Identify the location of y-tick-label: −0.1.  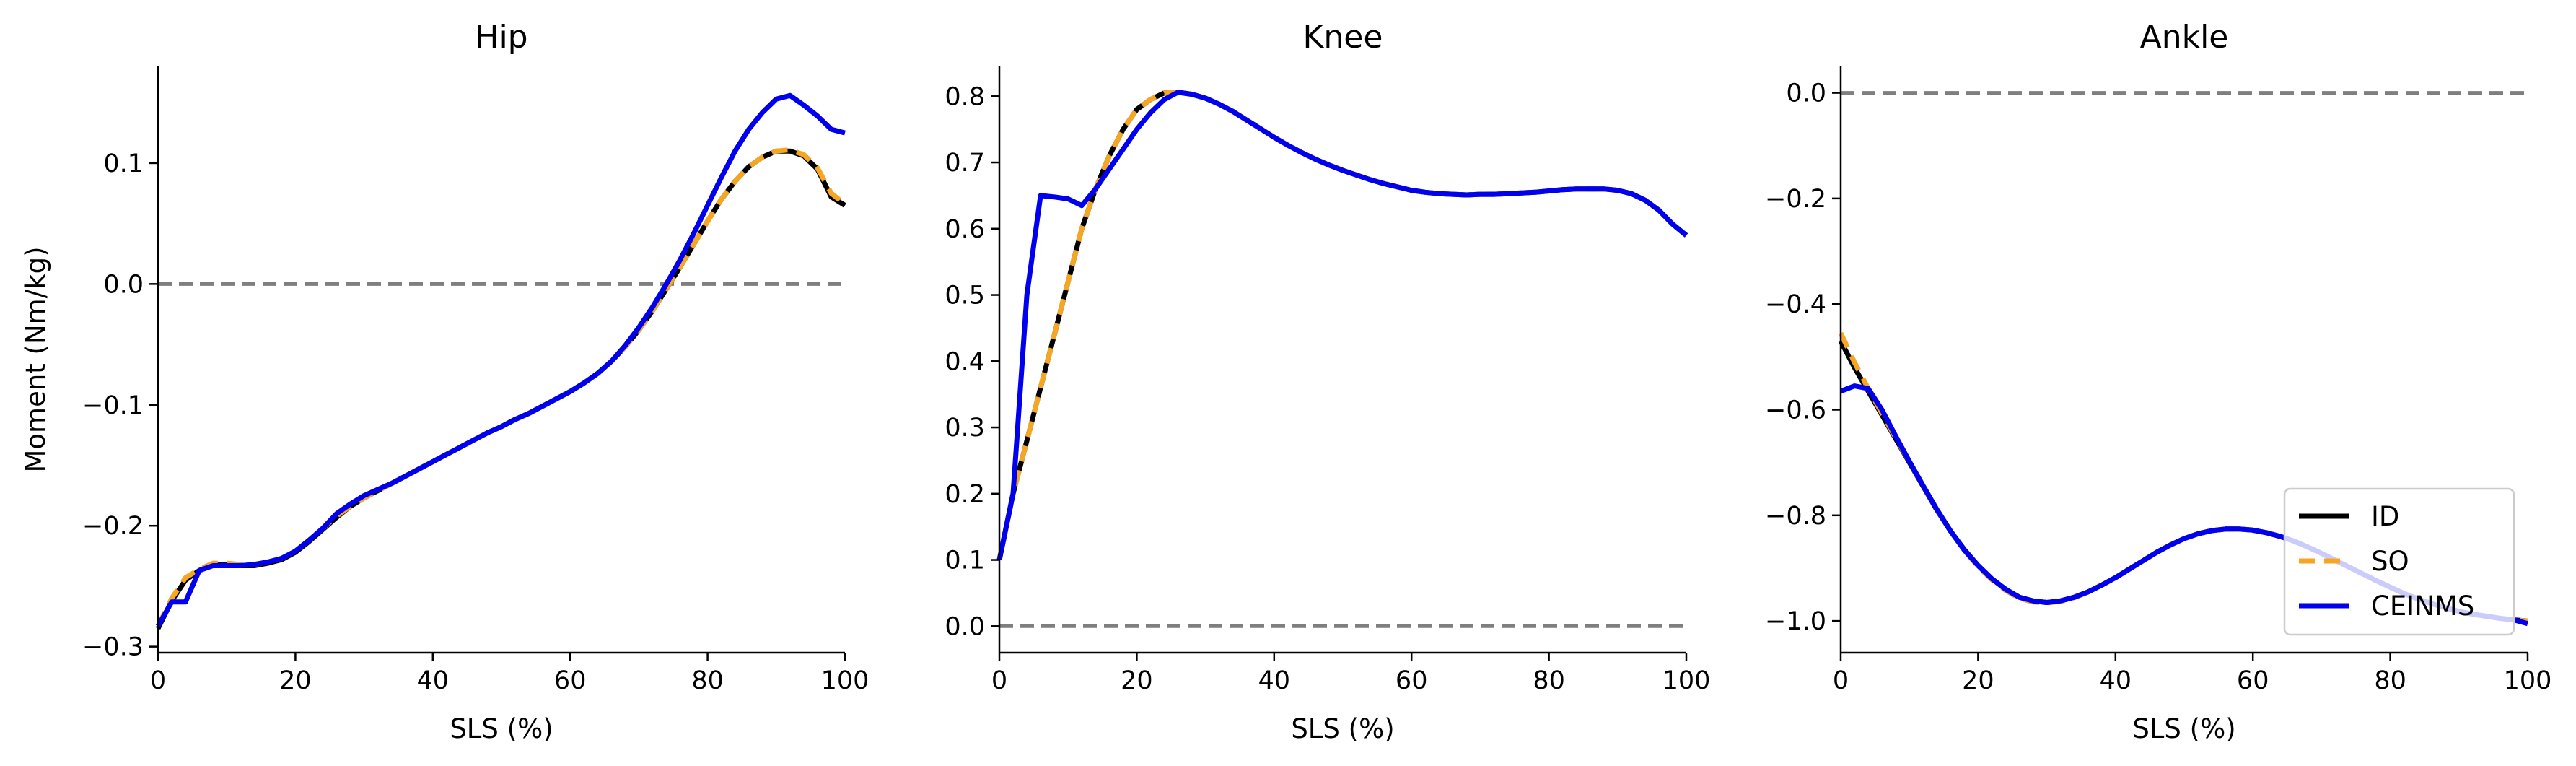
(113, 405).